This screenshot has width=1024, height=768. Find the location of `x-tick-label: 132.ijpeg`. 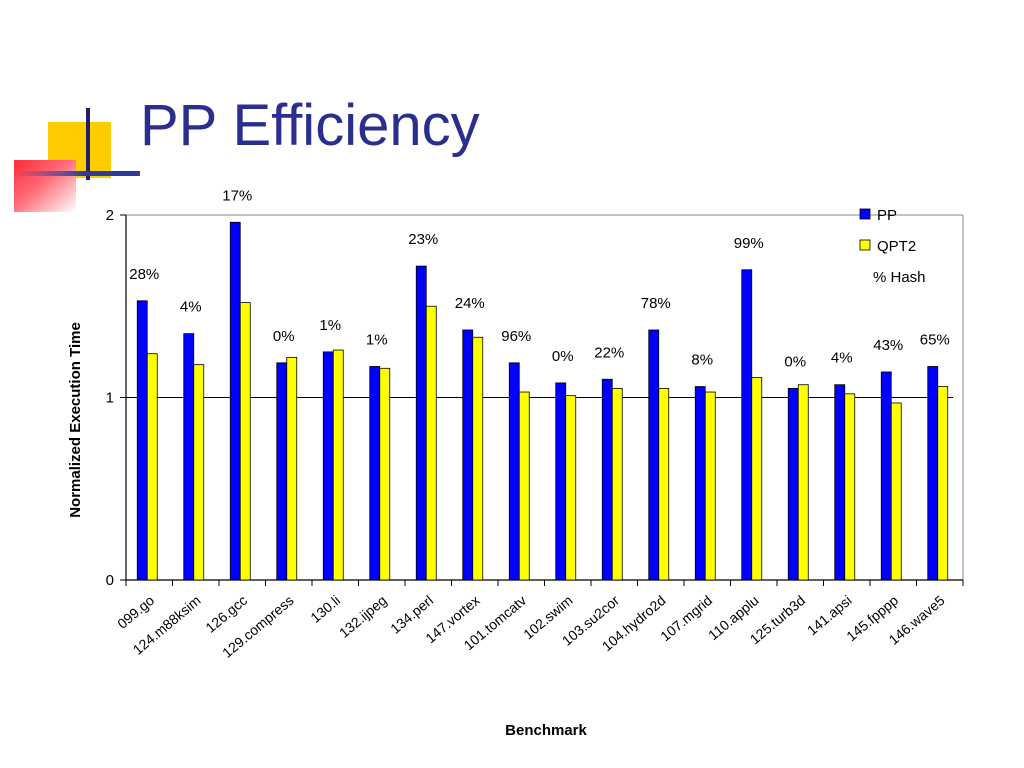

x-tick-label: 132.ijpeg is located at coordinates (363, 616).